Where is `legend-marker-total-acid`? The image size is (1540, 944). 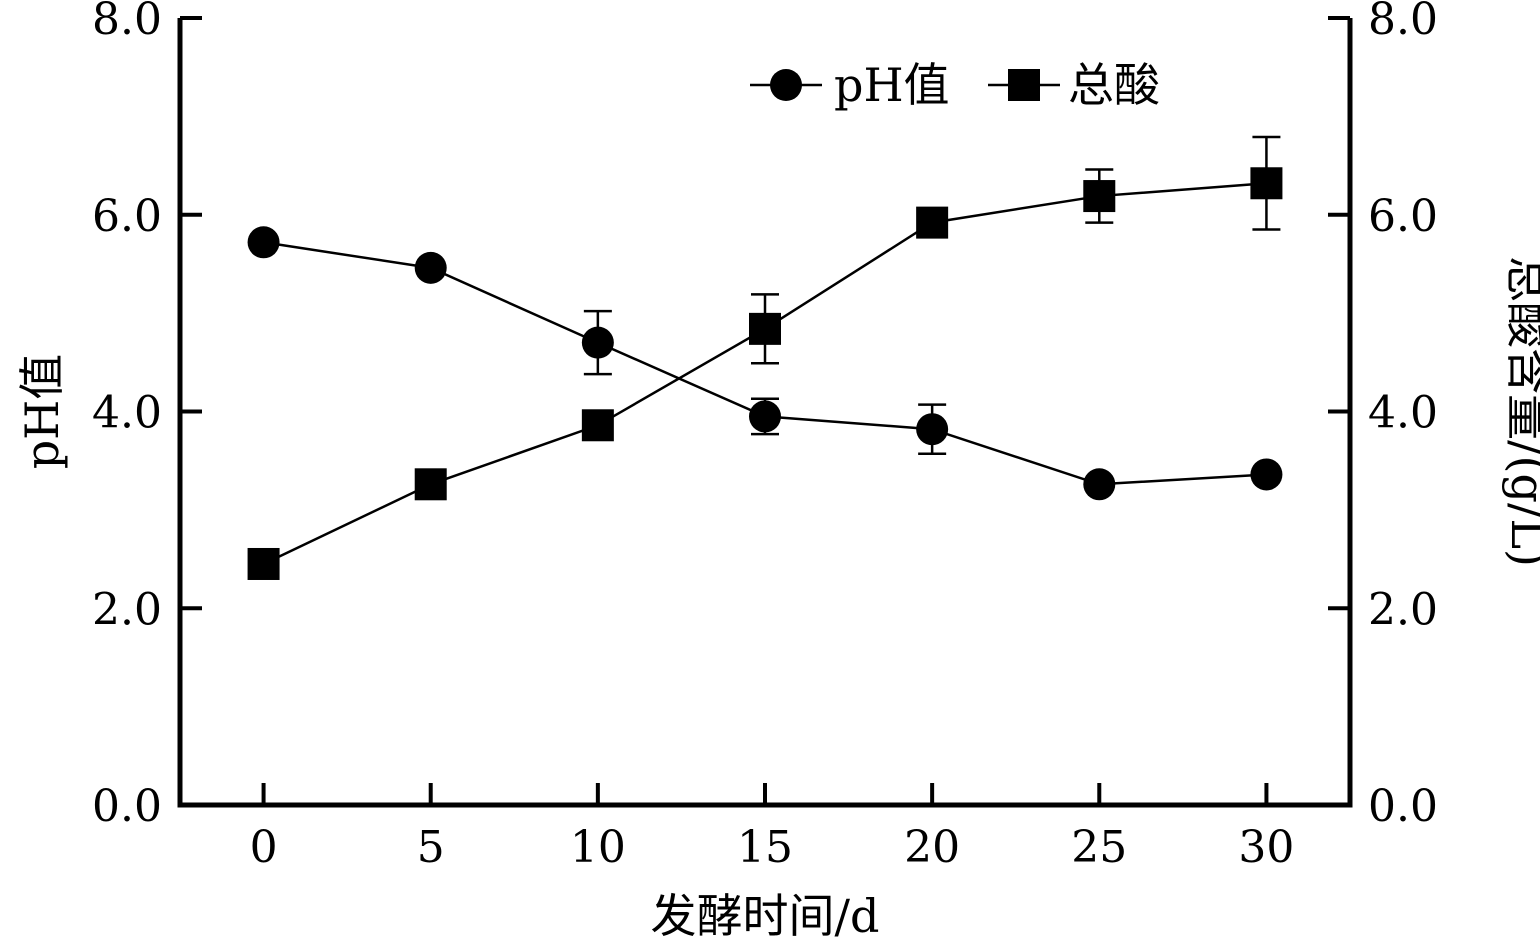
legend-marker-total-acid is located at coordinates (1024, 85).